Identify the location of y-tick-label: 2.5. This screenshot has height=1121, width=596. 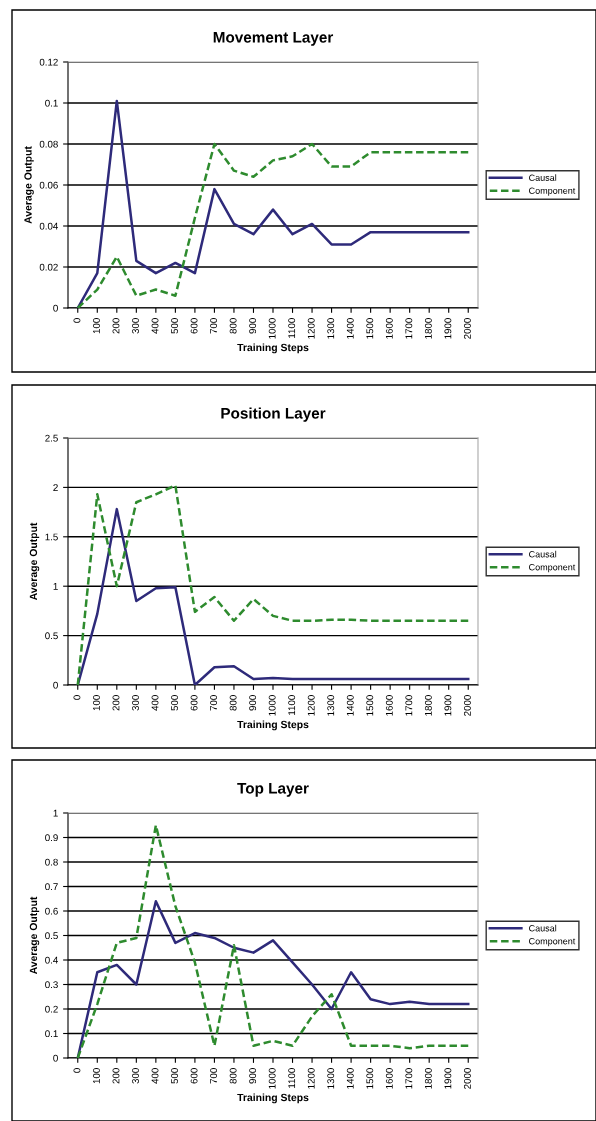
(51, 438).